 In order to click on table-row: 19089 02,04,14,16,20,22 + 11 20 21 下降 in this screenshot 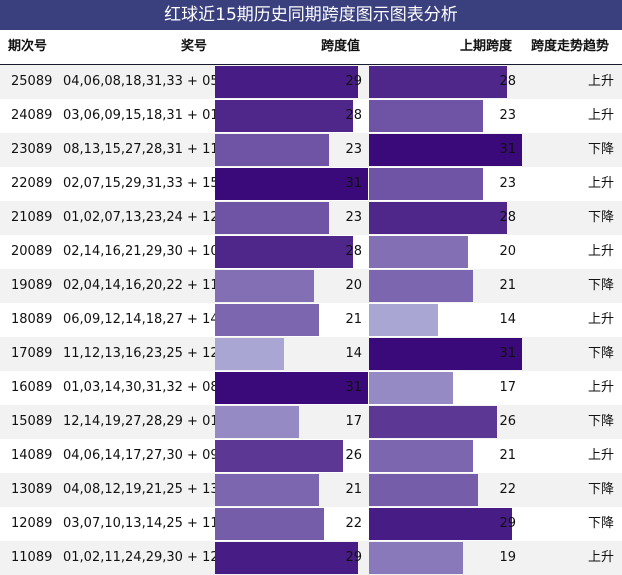, I will do `click(311, 286)`.